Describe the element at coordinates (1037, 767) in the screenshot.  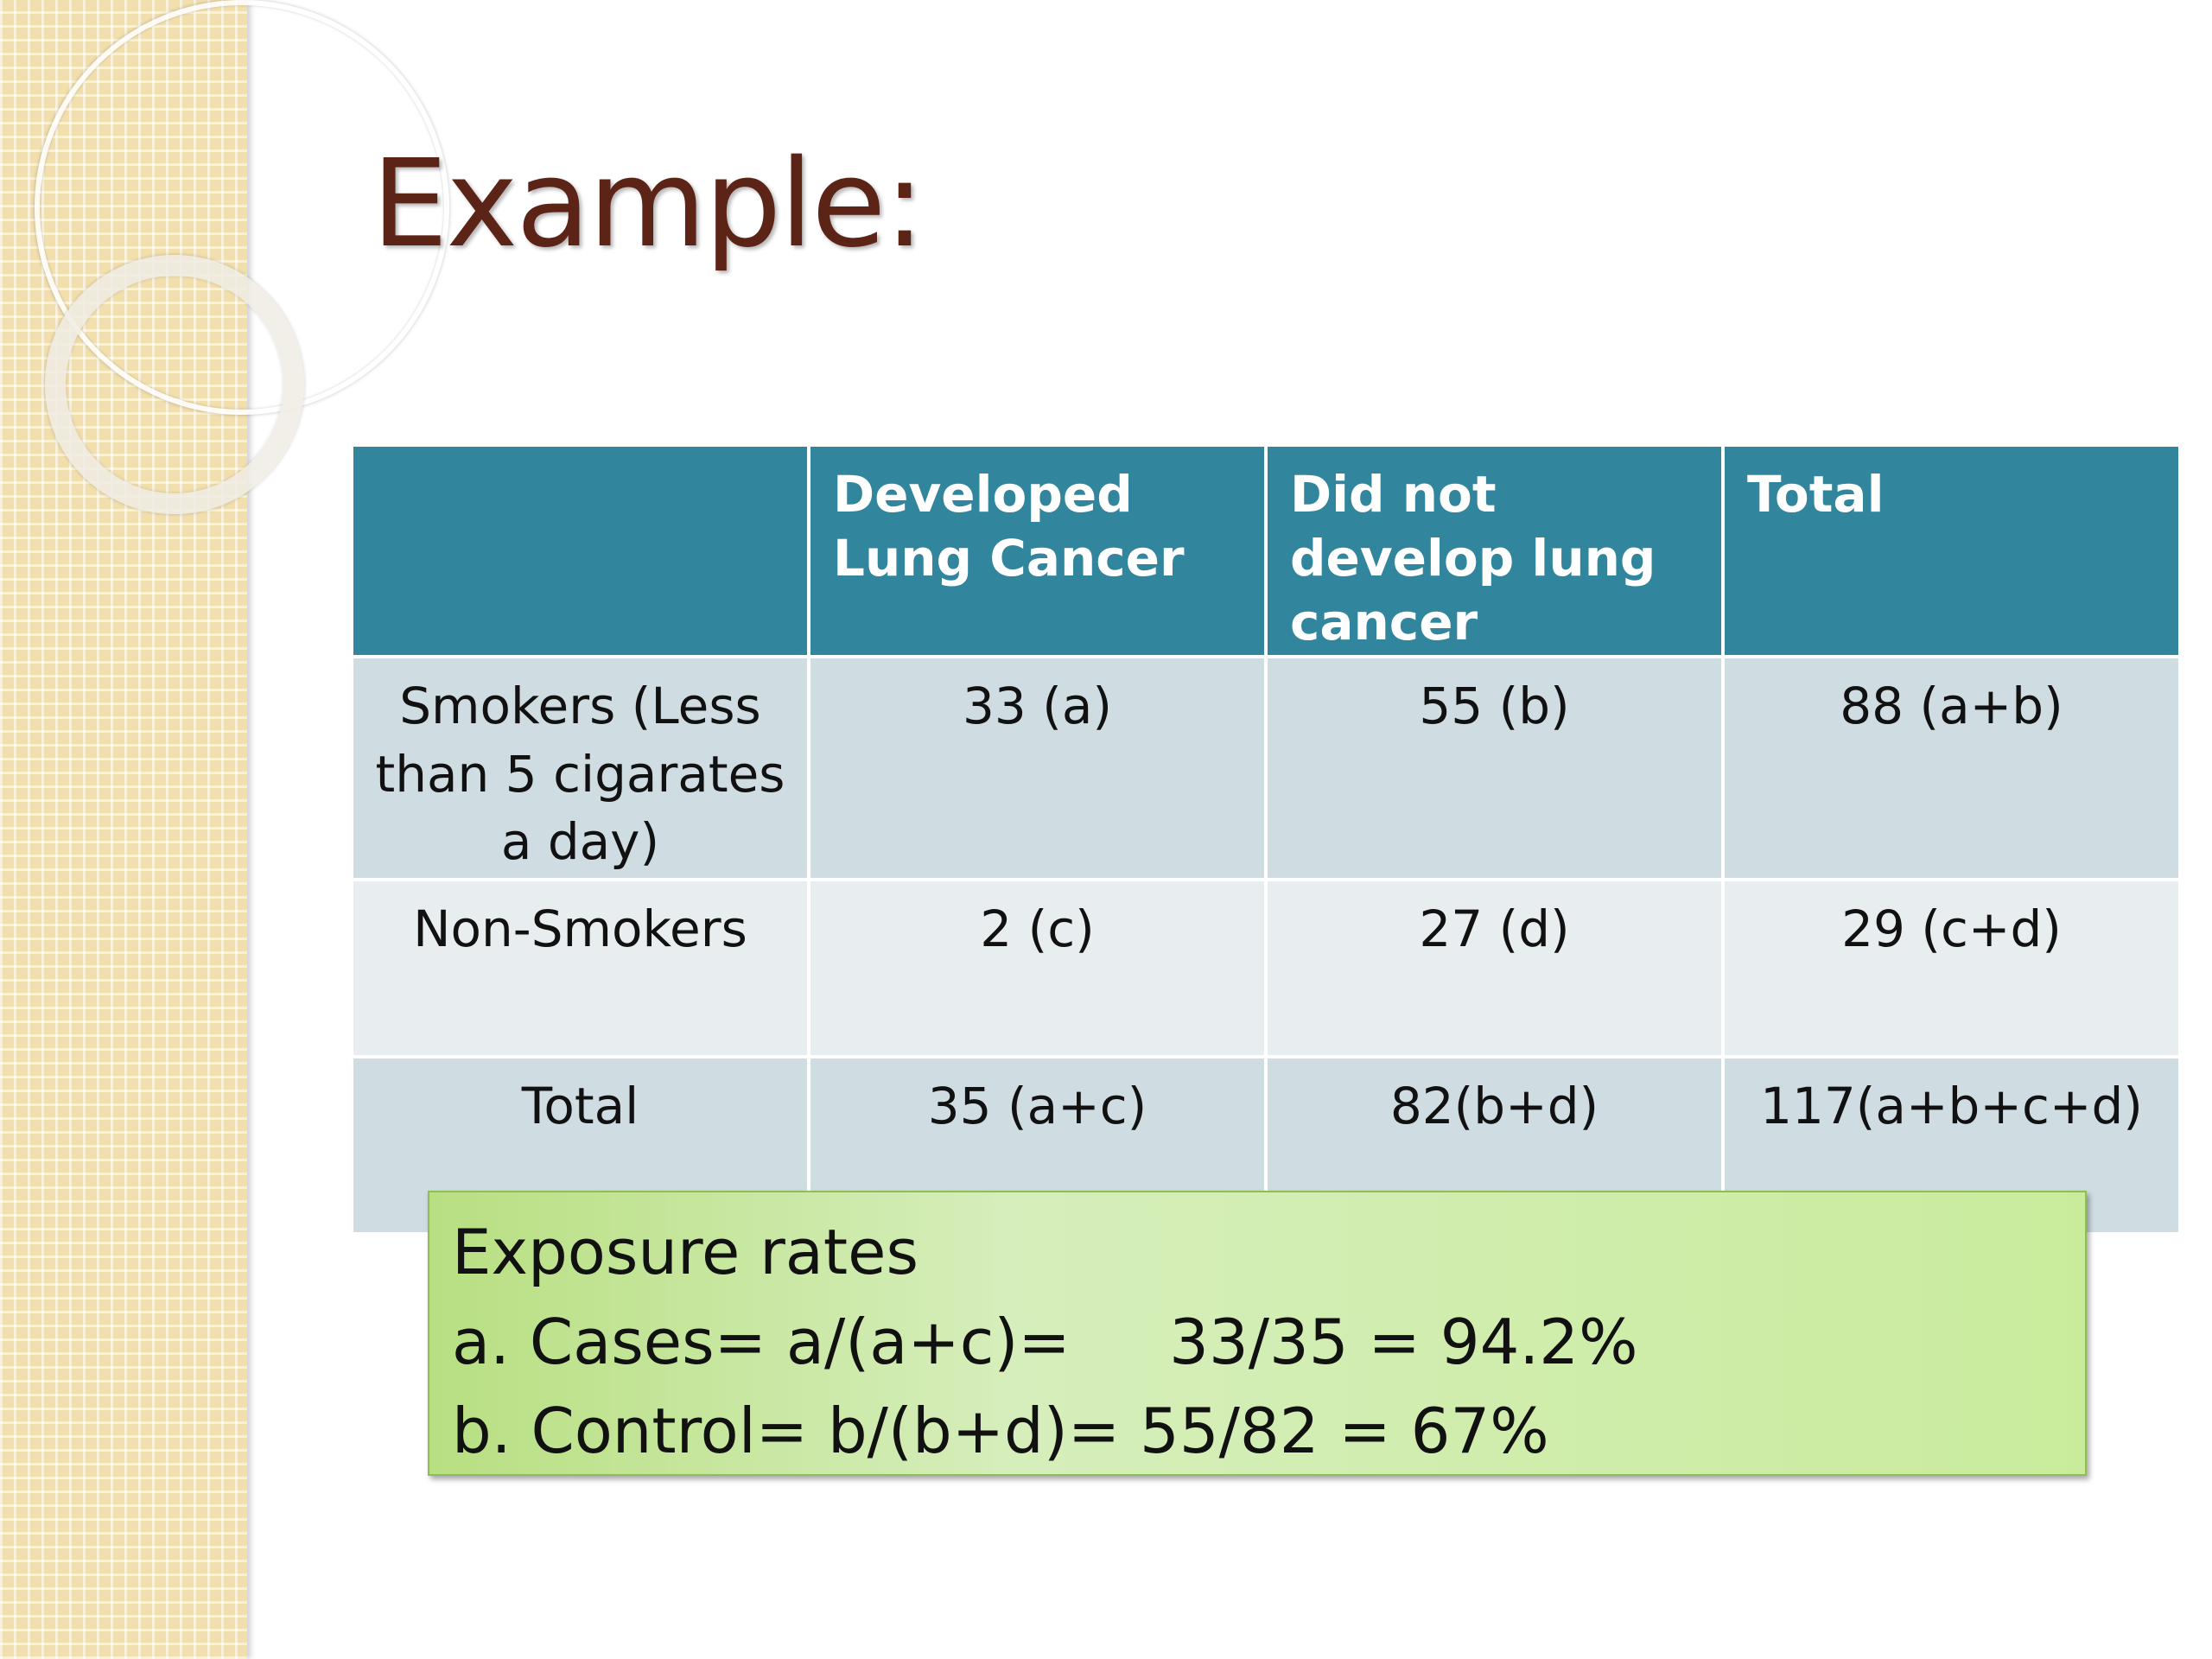
I see `table-cell: 33 (a)` at that location.